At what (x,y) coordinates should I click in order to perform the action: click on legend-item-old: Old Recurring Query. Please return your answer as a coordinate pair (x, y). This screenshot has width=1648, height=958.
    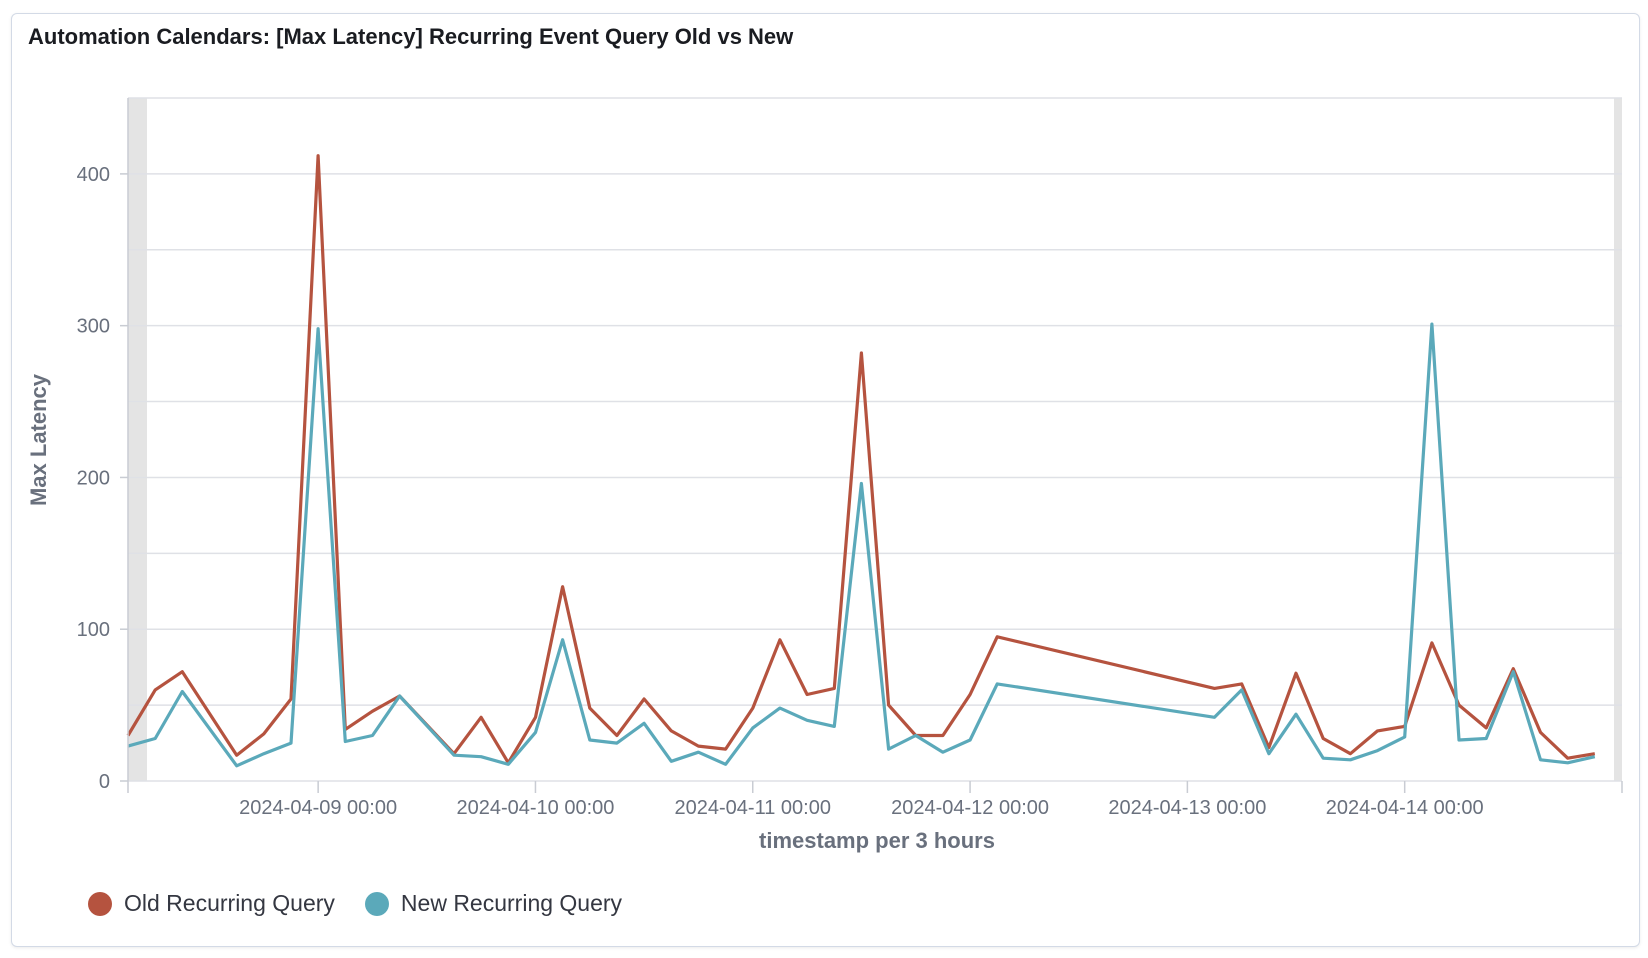
    Looking at the image, I should click on (211, 903).